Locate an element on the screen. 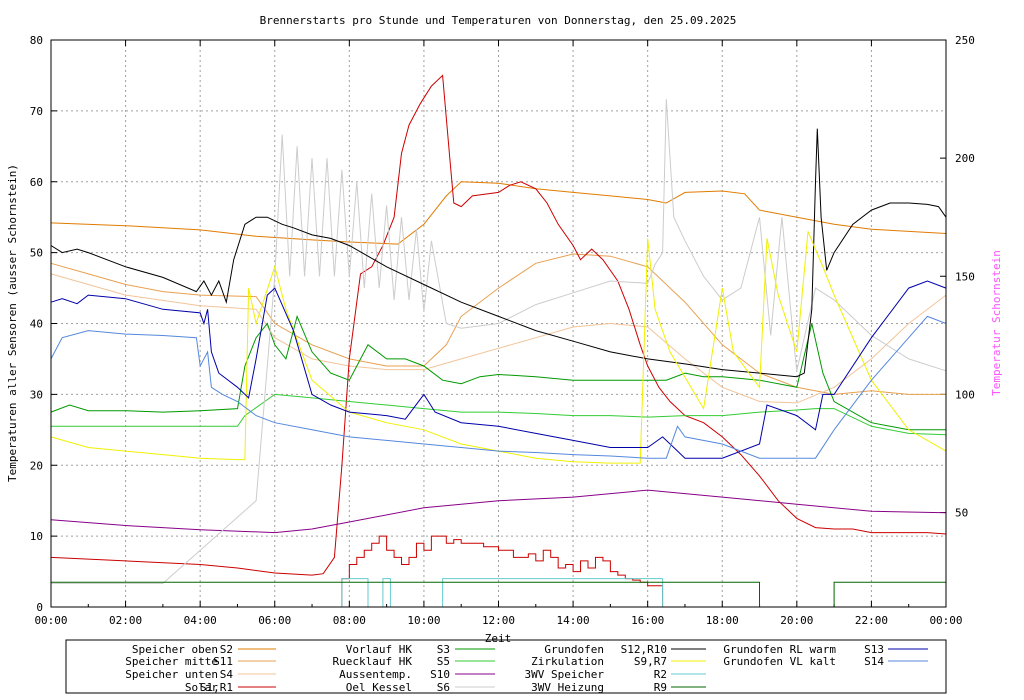 This screenshot has height=700, width=1024. legend-code: R2 is located at coordinates (660, 674).